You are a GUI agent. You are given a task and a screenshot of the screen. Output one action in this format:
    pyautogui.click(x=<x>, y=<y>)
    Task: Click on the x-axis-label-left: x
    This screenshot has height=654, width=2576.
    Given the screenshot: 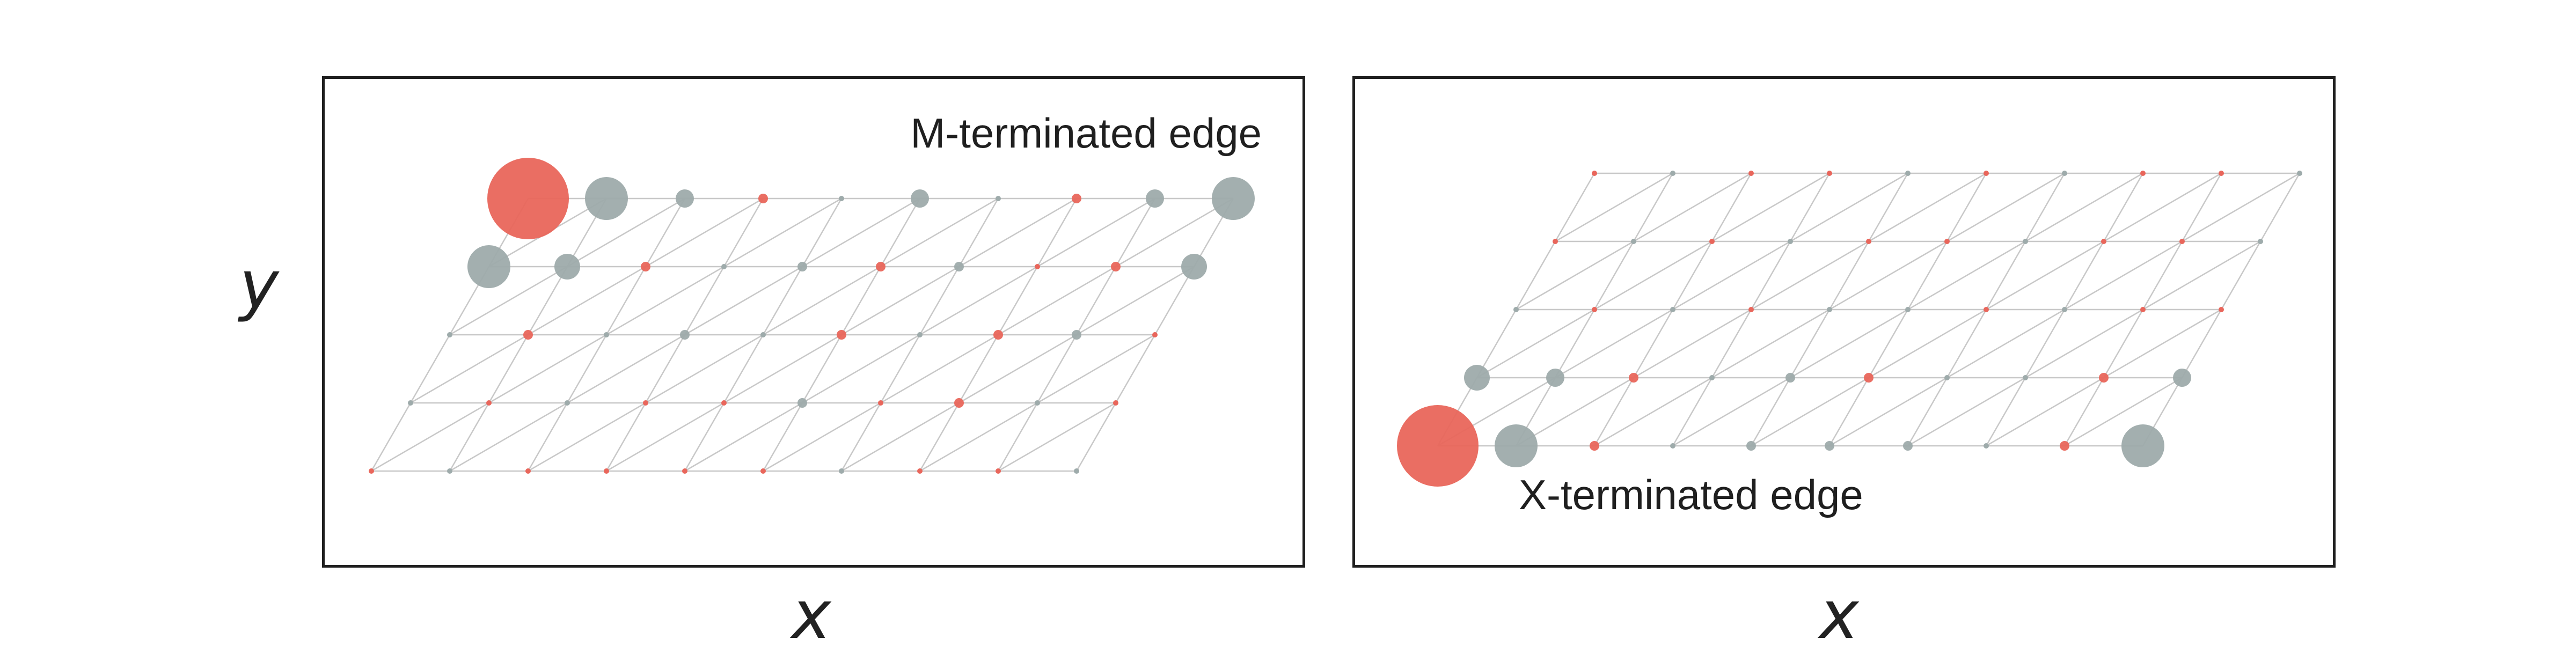 What is the action you would take?
    pyautogui.click(x=811, y=615)
    